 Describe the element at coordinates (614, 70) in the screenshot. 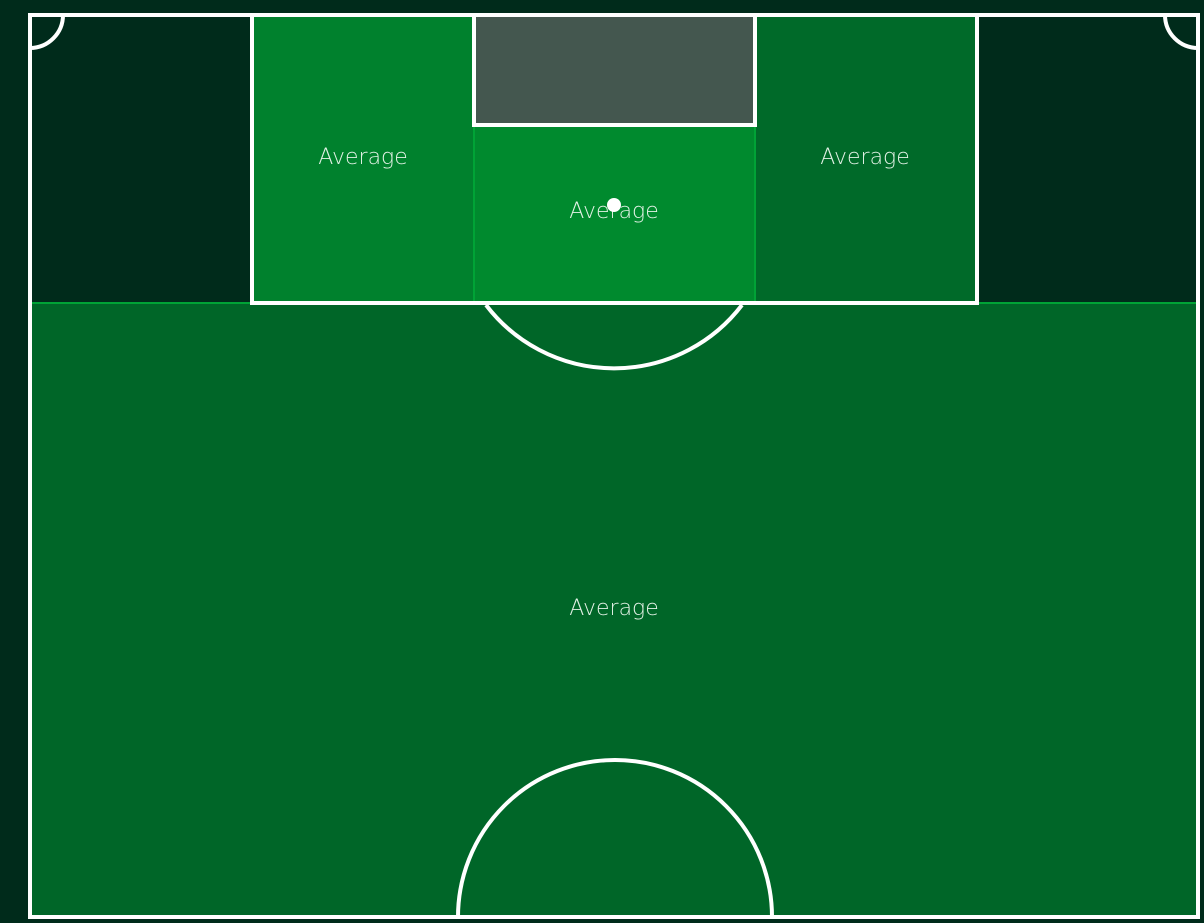

I see `goal-area` at that location.